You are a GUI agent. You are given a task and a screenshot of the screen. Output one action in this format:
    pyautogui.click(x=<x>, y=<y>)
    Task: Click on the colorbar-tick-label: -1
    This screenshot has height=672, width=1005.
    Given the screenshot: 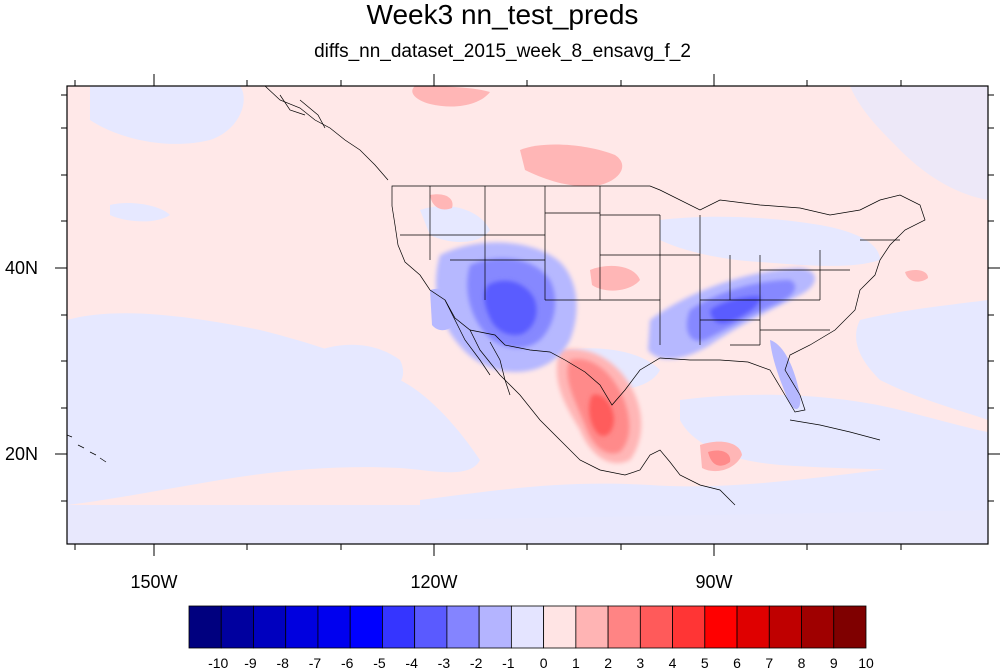 What is the action you would take?
    pyautogui.click(x=508, y=663)
    